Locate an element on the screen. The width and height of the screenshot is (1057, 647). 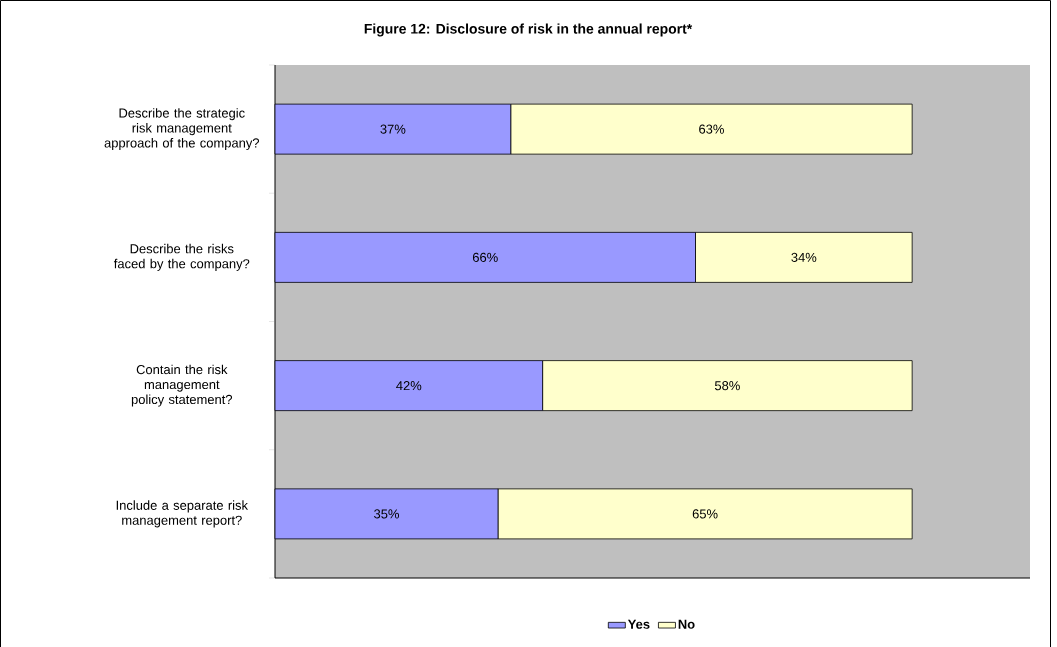
legend-label: No is located at coordinates (686, 624).